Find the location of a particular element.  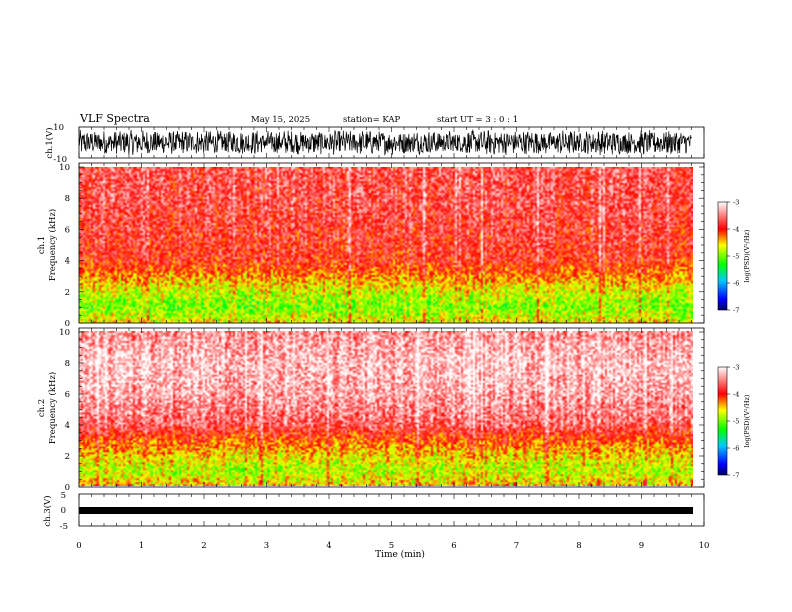

time-axis-label: Time (min) is located at coordinates (400, 554).